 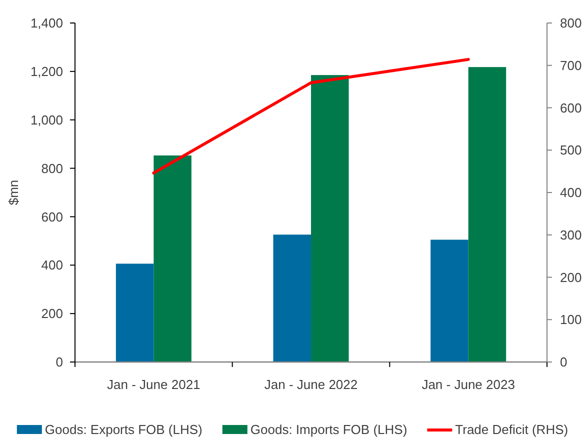 I want to click on y2-tick-label: 700, so click(x=571, y=65).